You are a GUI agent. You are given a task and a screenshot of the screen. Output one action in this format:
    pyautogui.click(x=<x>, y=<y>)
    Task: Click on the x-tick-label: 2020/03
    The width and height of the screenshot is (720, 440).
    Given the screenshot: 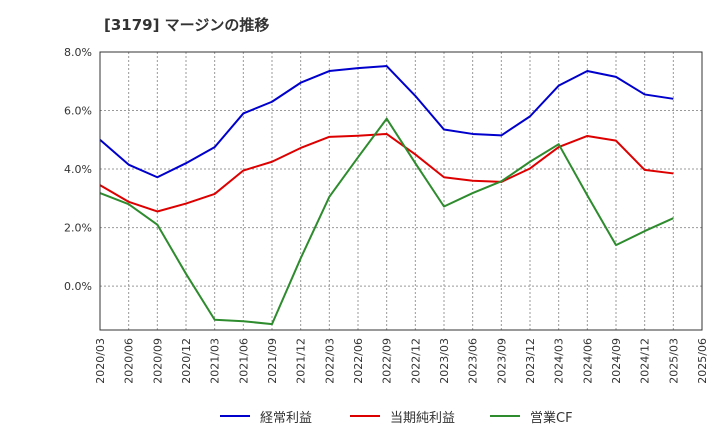 What is the action you would take?
    pyautogui.click(x=100, y=361)
    